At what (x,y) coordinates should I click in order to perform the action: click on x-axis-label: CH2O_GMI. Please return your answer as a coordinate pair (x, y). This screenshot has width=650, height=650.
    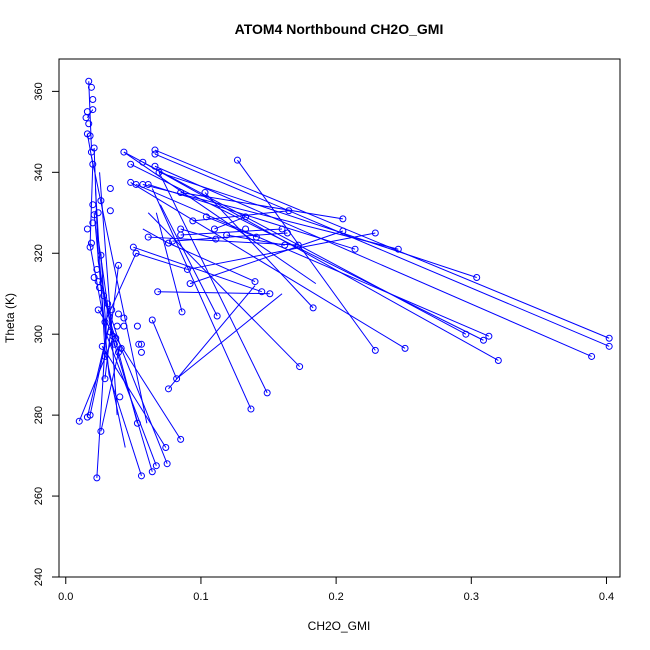
    Looking at the image, I should click on (339, 626).